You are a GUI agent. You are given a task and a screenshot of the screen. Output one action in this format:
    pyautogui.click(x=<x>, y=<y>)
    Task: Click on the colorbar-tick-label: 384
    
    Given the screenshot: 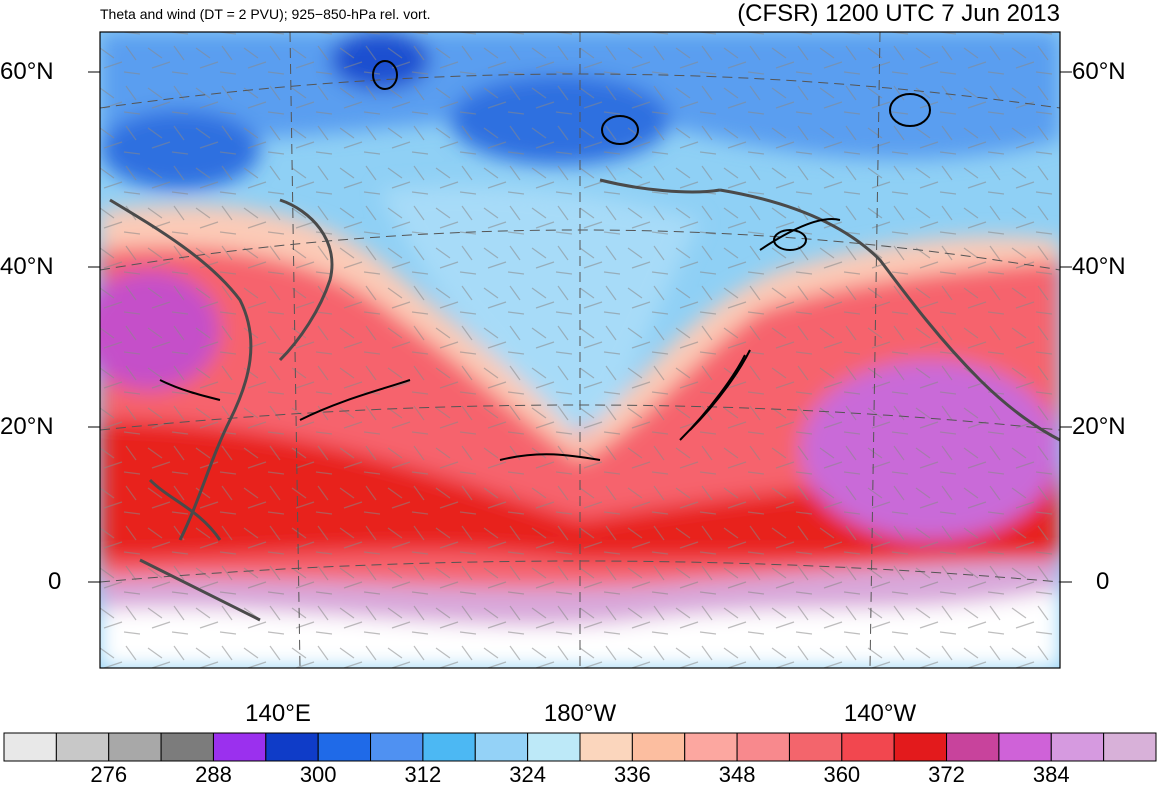 What is the action you would take?
    pyautogui.click(x=1051, y=774)
    